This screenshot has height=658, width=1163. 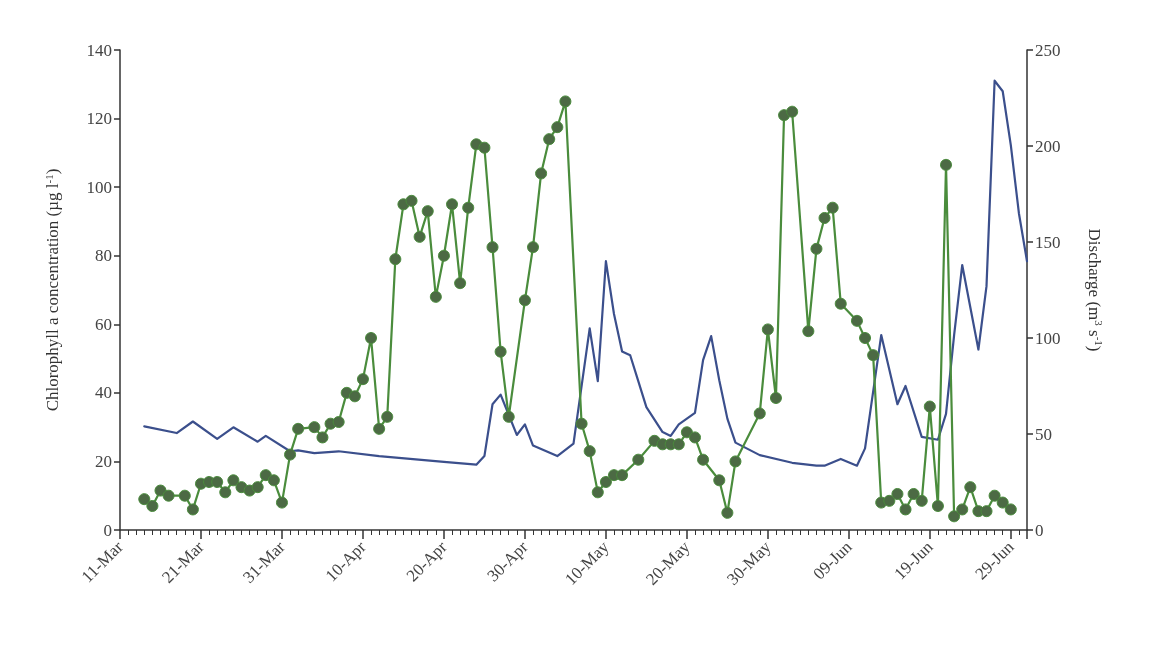 I want to click on y2-tick-label: 0, so click(x=1039, y=530).